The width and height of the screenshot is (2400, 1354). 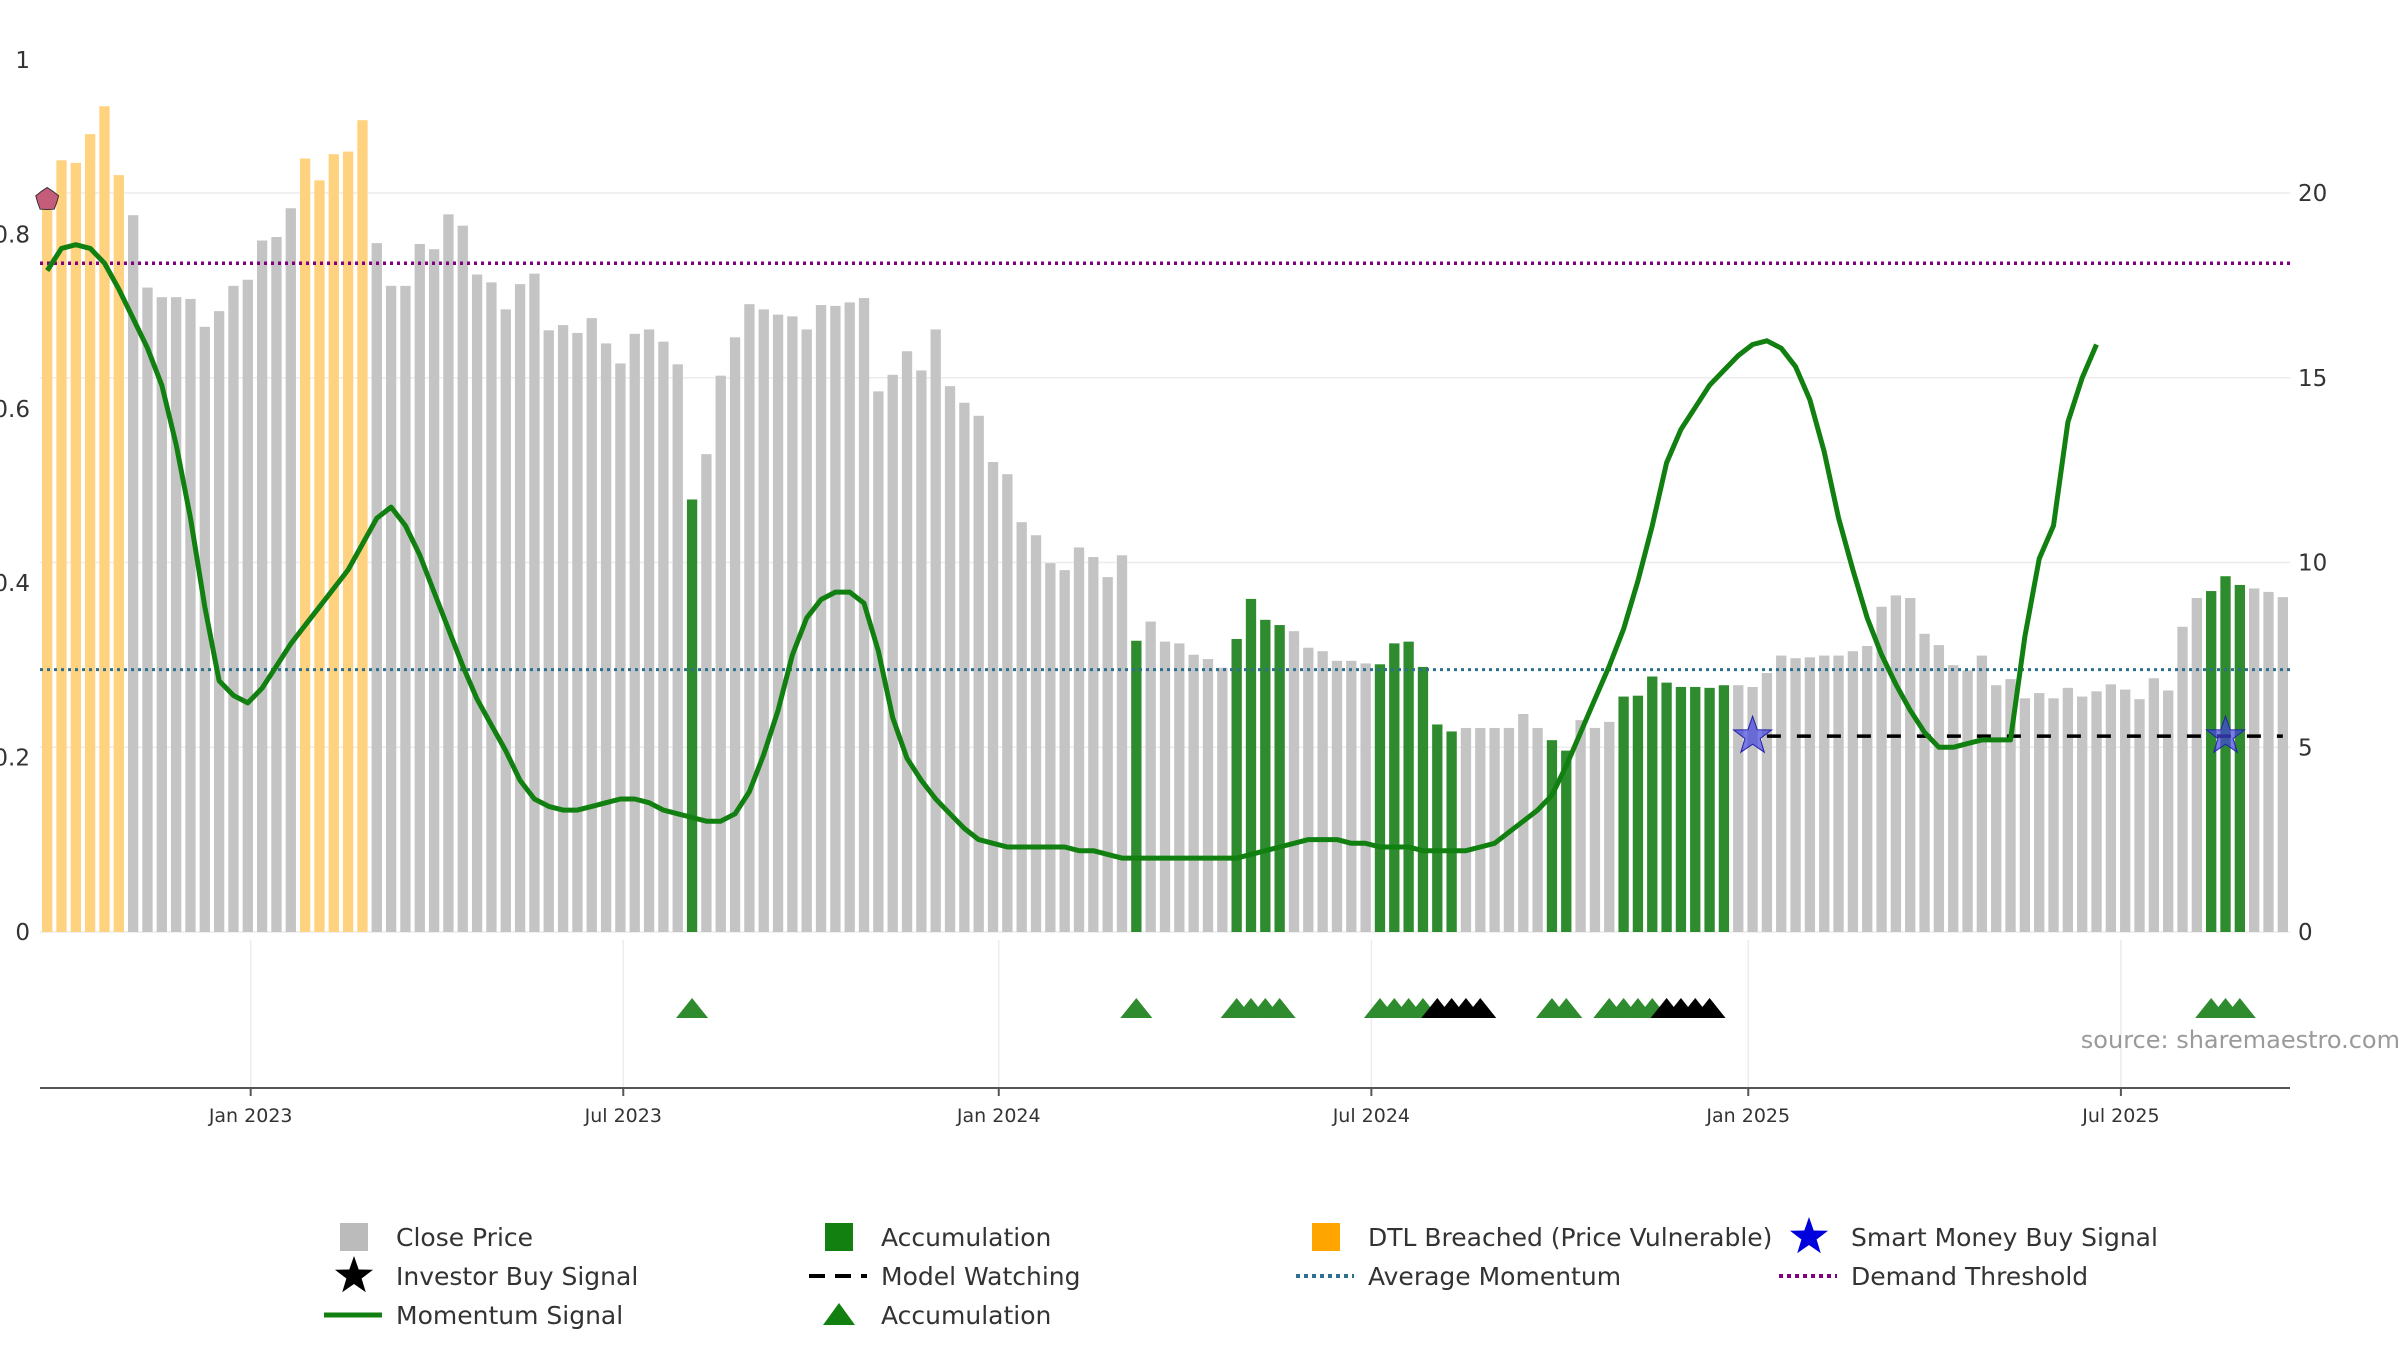 I want to click on left-tick-label: 0, so click(x=22, y=933).